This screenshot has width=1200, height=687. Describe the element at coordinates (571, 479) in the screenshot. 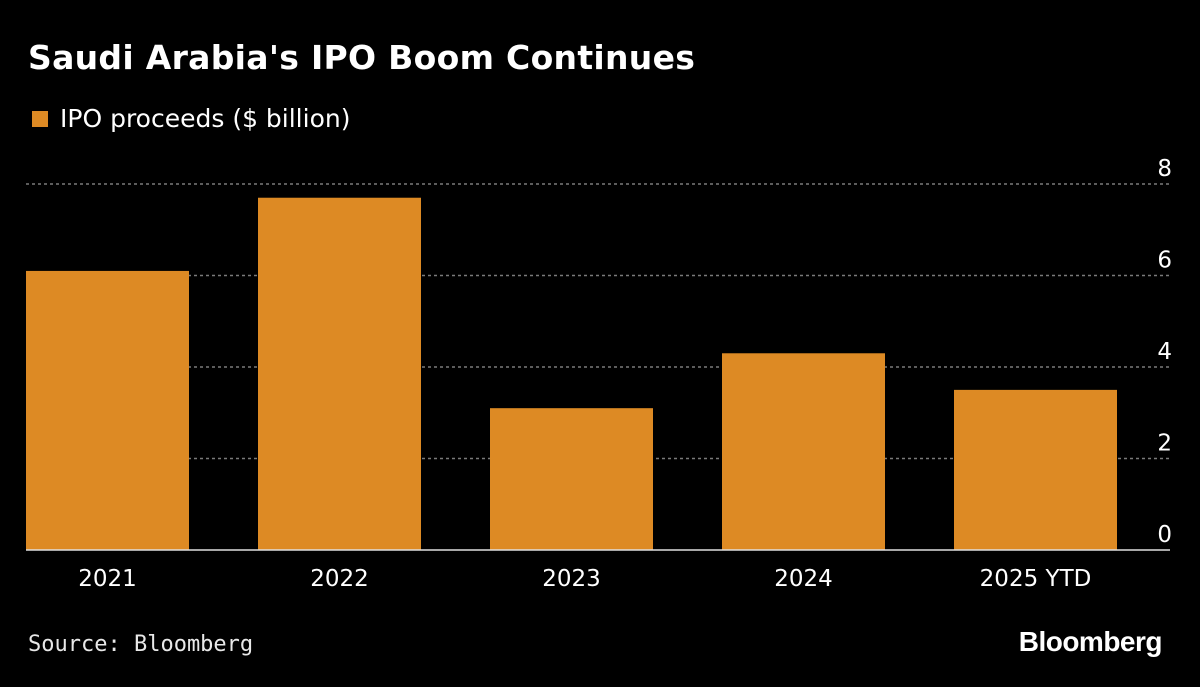

I see `bar-2023` at that location.